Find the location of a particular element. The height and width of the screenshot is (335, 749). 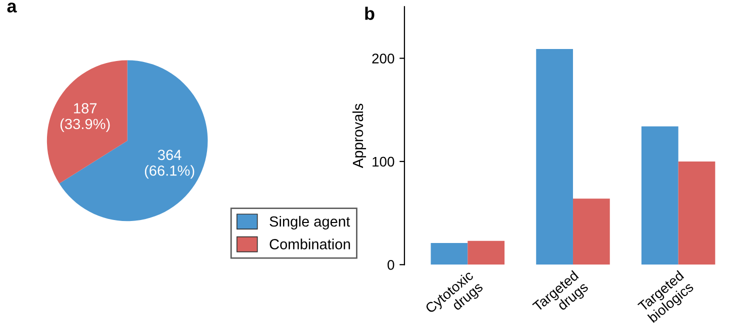

y-tick-label: 200 is located at coordinates (383, 59).